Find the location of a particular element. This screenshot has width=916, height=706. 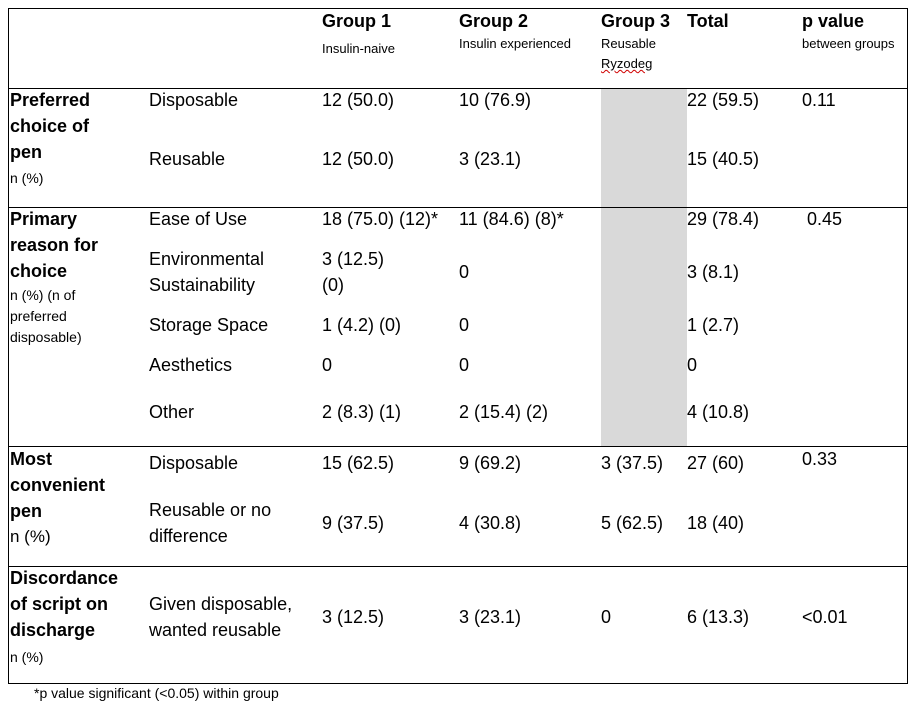

group3-heading: Group 3 is located at coordinates (636, 21).